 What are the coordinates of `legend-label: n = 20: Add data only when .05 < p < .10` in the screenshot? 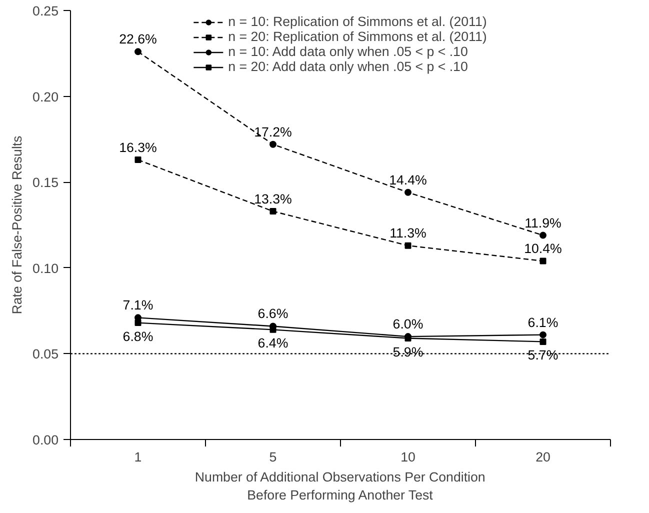 It's located at (348, 66).